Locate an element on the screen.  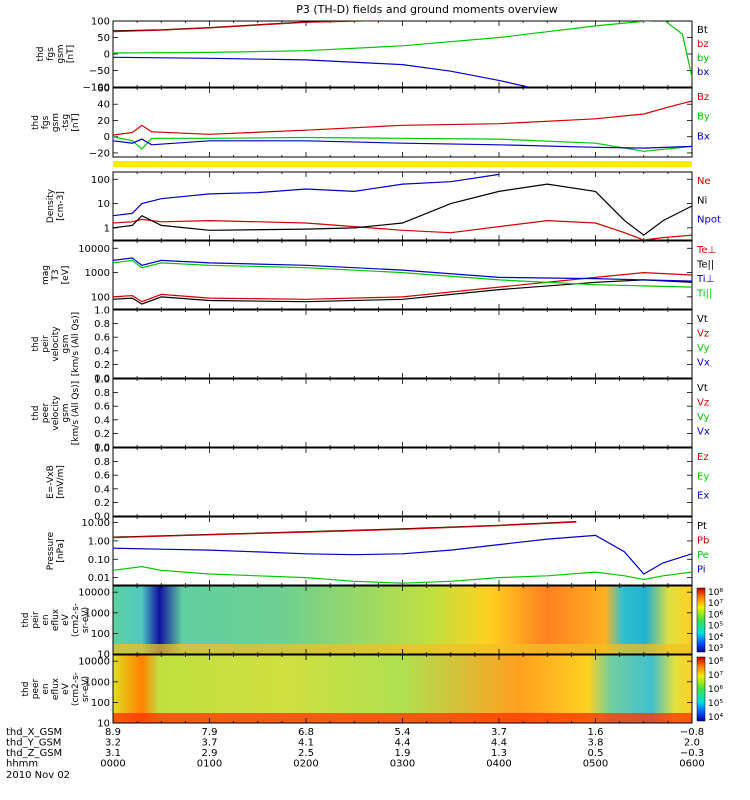
footer-value: 0100 is located at coordinates (209, 764).